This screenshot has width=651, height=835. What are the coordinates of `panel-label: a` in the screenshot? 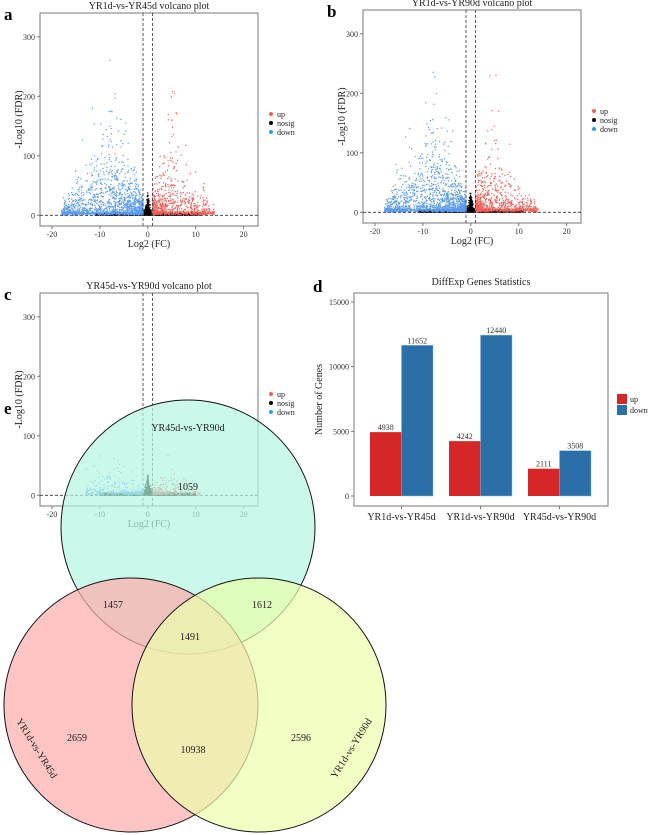 It's located at (8, 14).